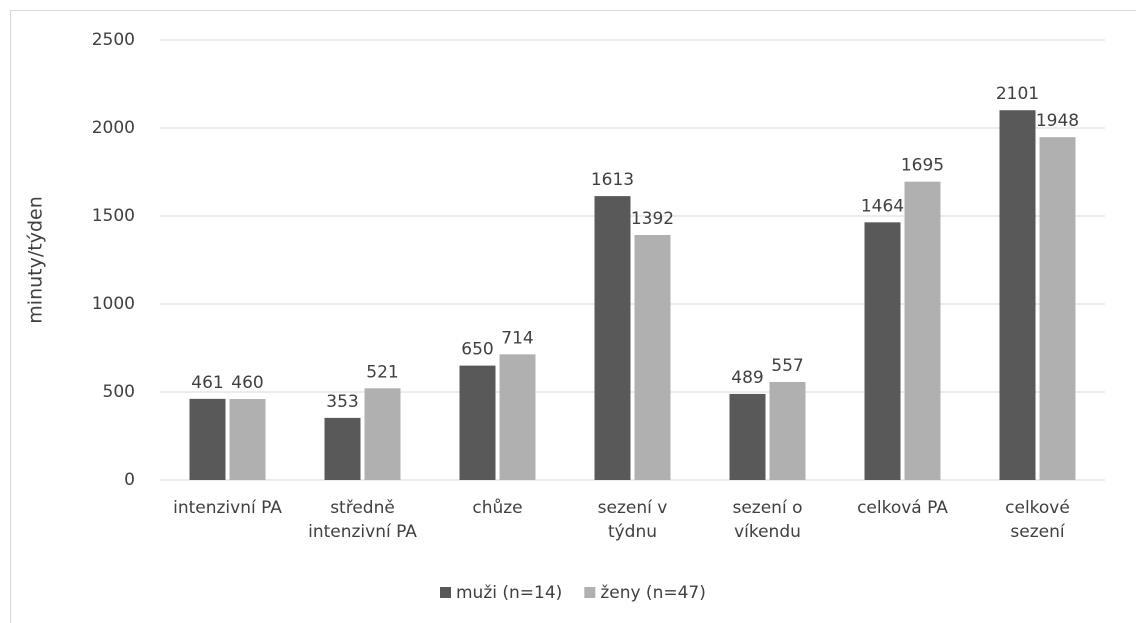 This screenshot has height=623, width=1136. Describe the element at coordinates (747, 378) in the screenshot. I see `data-label: 489` at that location.